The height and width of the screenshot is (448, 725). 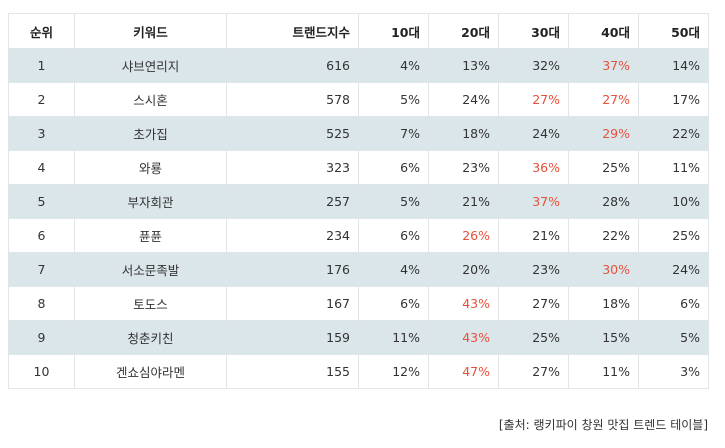 What do you see at coordinates (292, 99) in the screenshot?
I see `cell-trend-index: 578` at bounding box center [292, 99].